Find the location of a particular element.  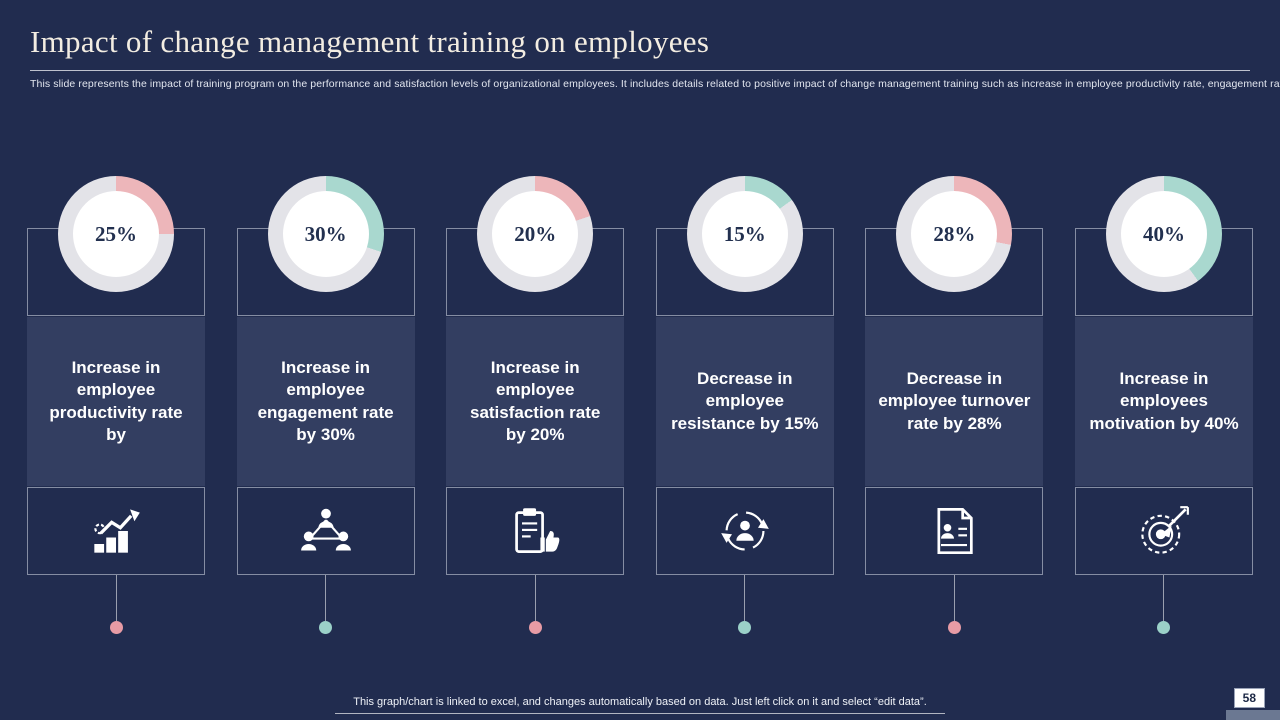

donut-percentage: 25% is located at coordinates (116, 233).